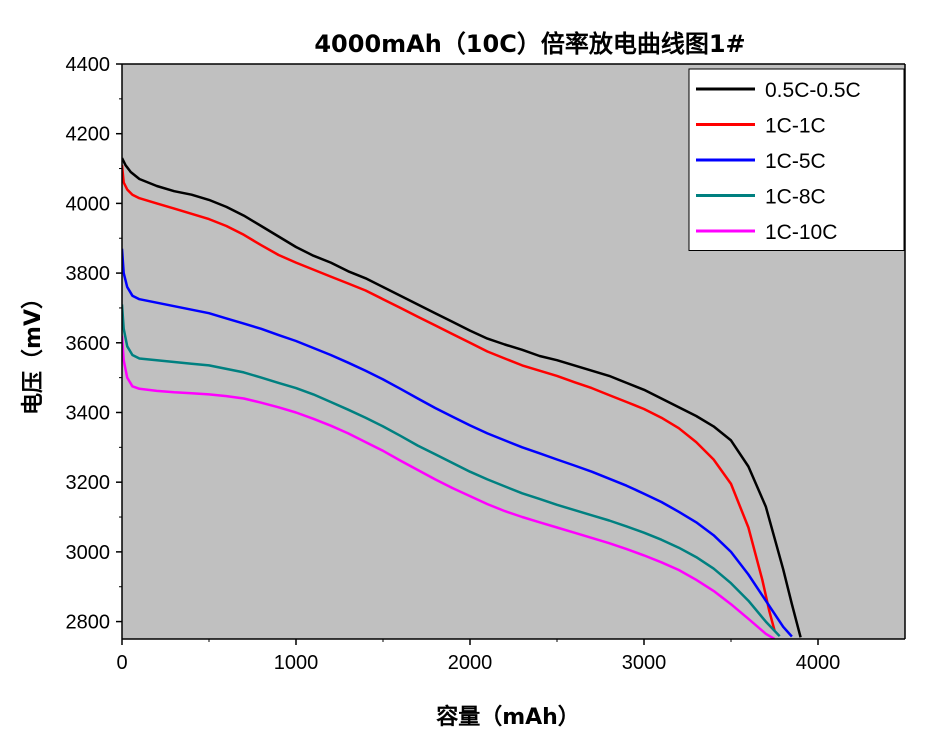 Image resolution: width=948 pixels, height=742 pixels. Describe the element at coordinates (813, 90) in the screenshot. I see `legend-label-1: 0.5C-0.5C` at that location.